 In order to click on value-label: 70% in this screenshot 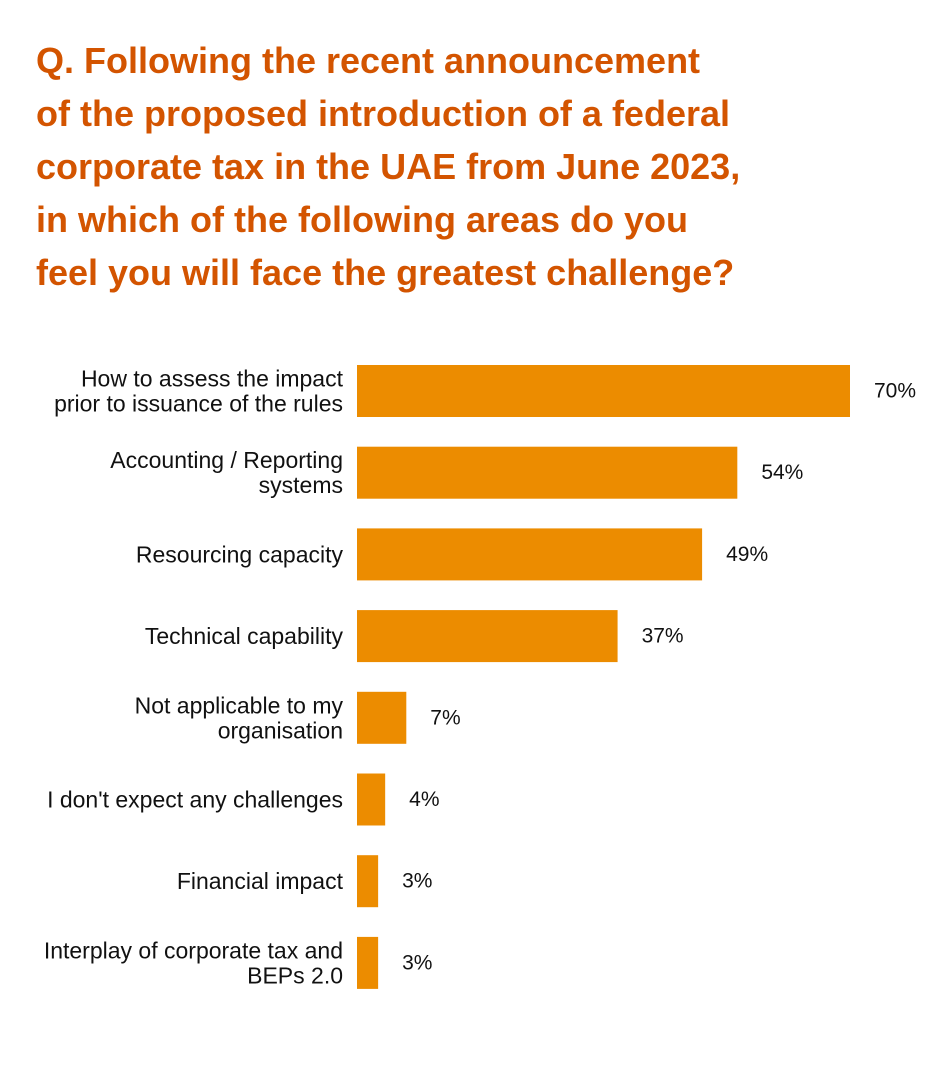, I will do `click(895, 391)`.